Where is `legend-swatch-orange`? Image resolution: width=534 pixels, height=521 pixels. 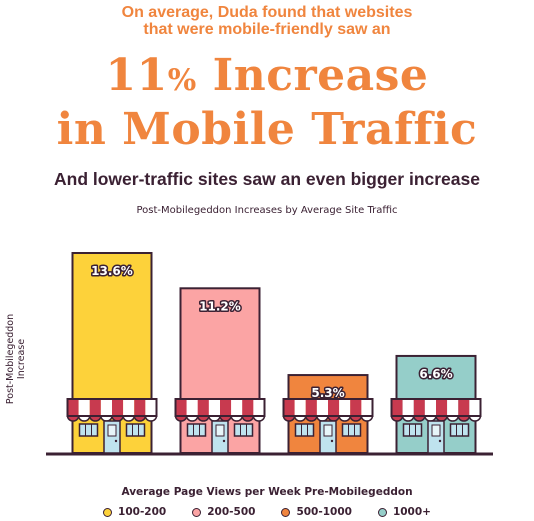 legend-swatch-orange is located at coordinates (286, 512).